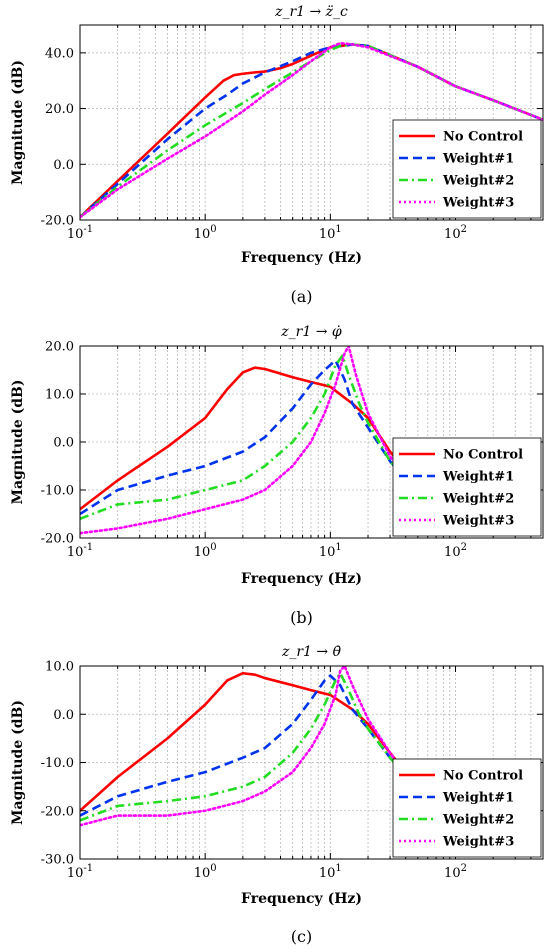 The height and width of the screenshot is (952, 550). Describe the element at coordinates (311, 12) in the screenshot. I see `chart-title: z_r1 → z̈_c` at that location.